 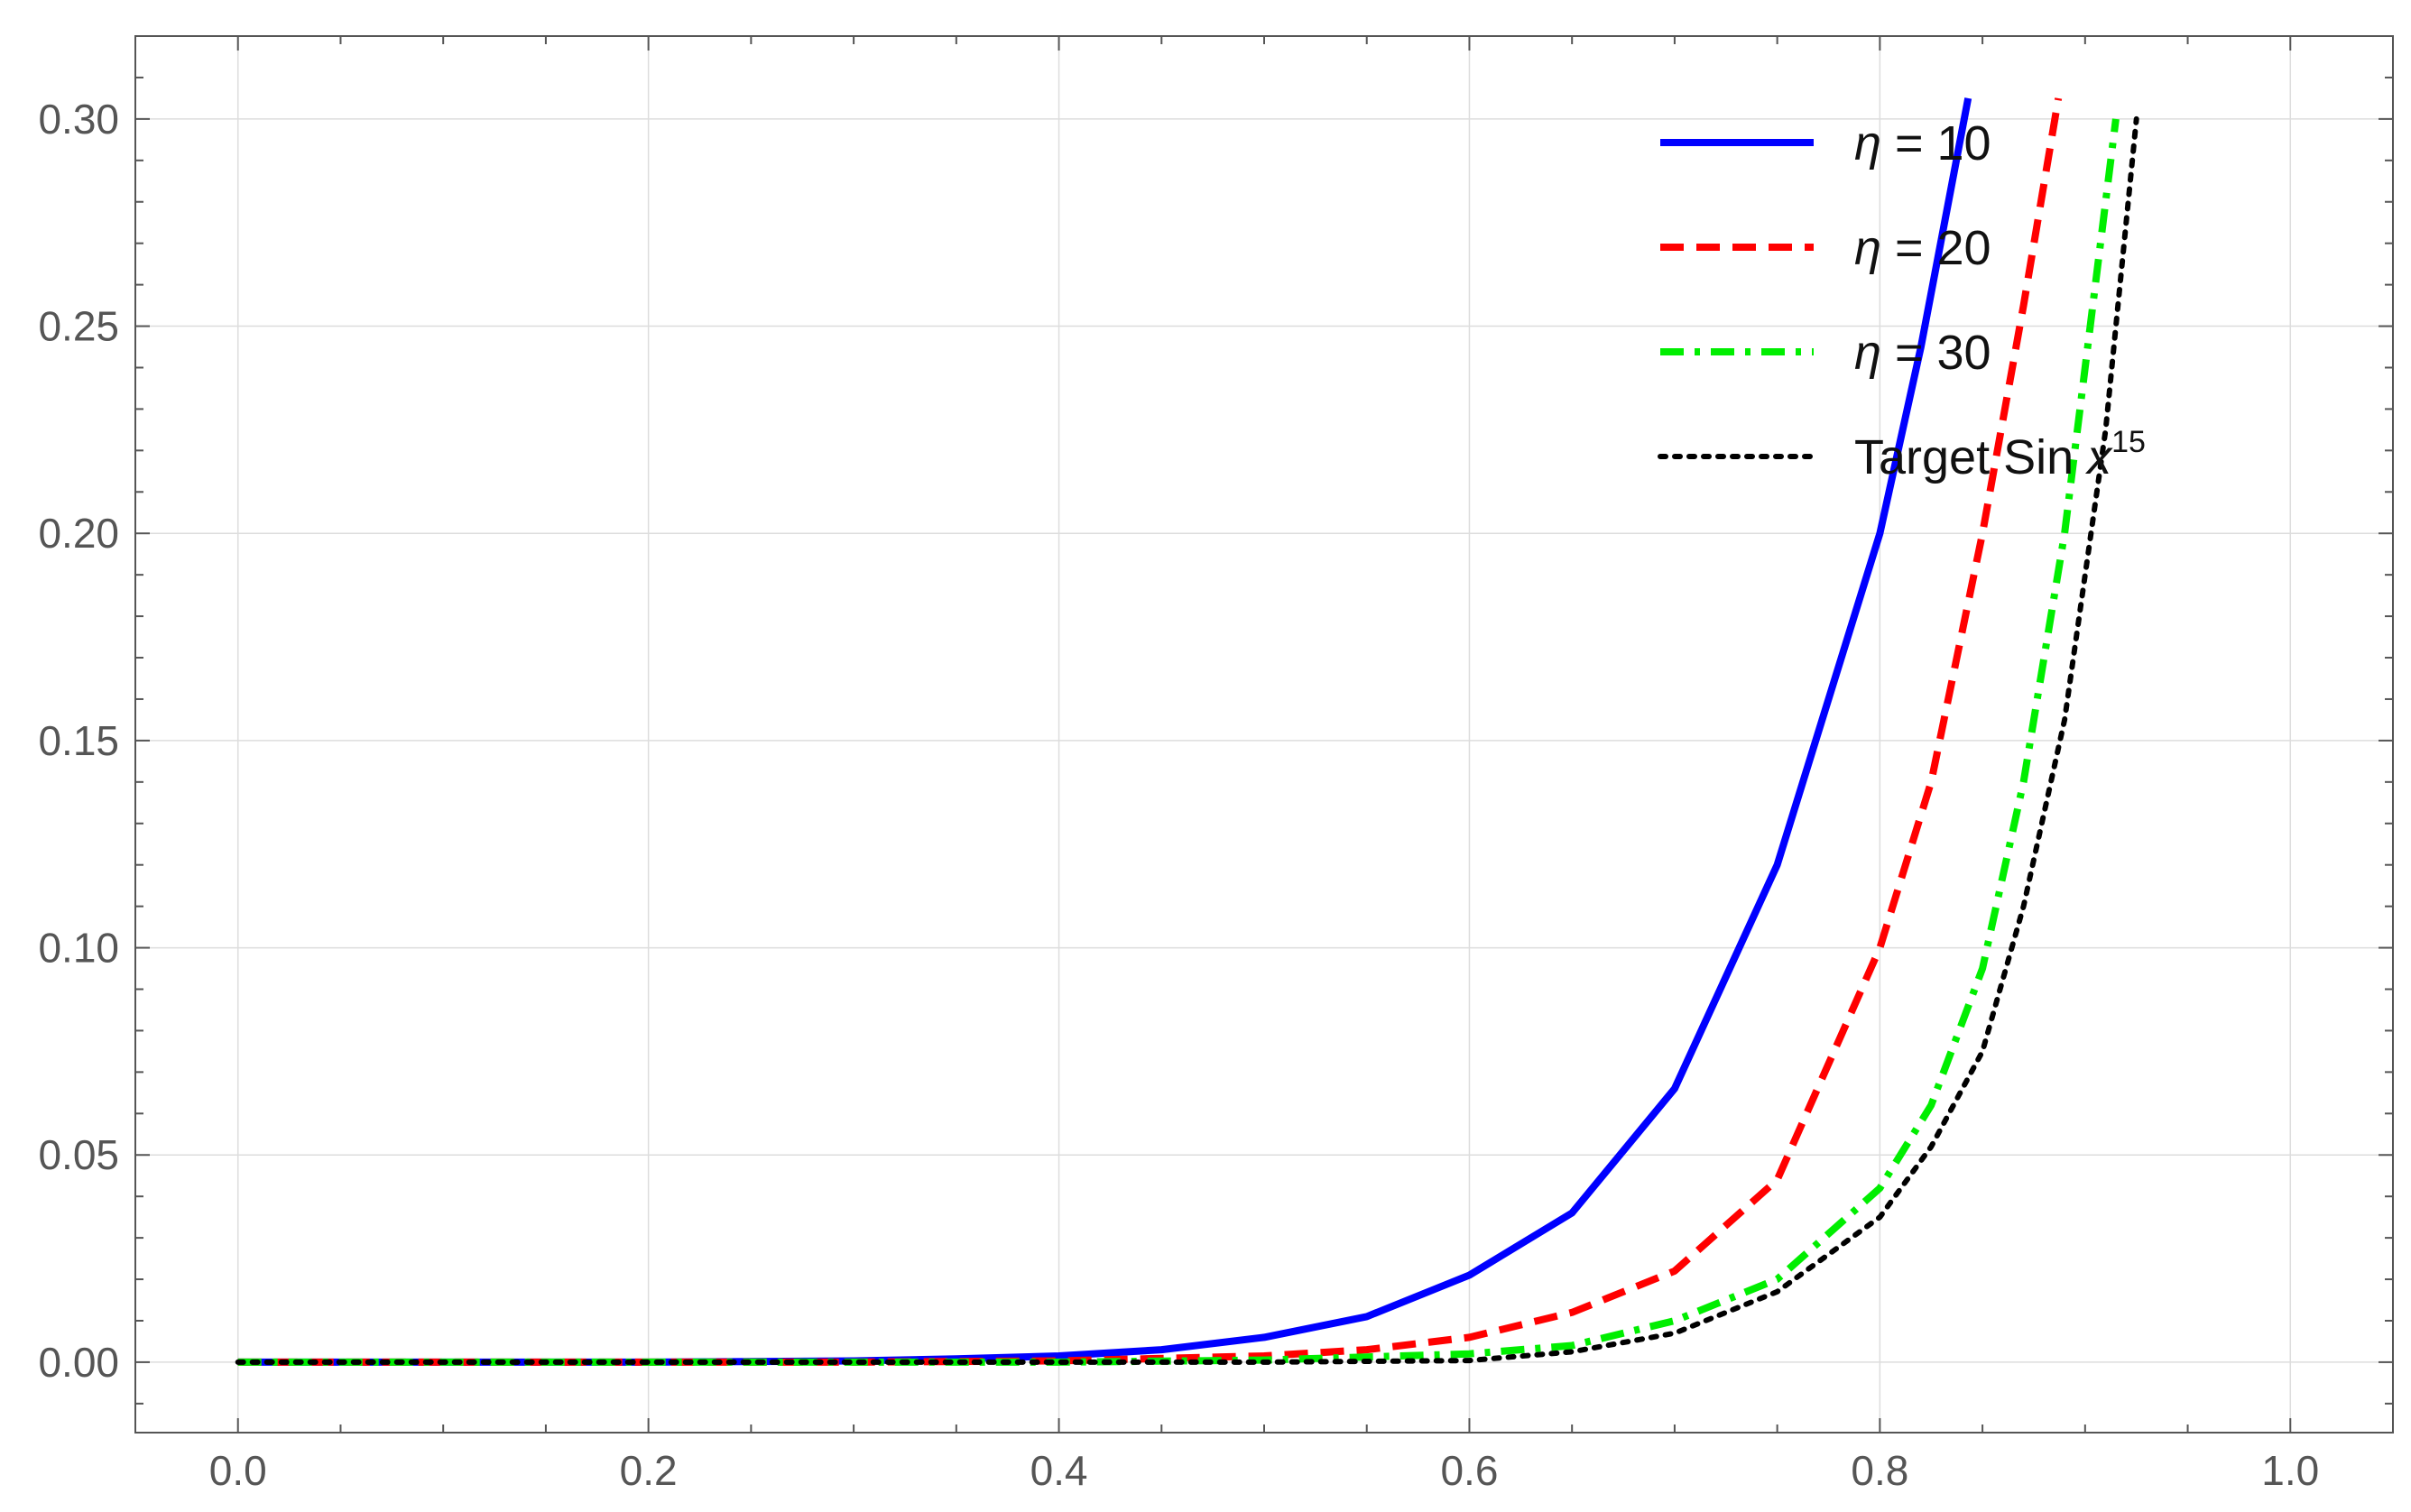 I want to click on y-tick-label: 0.10, so click(x=78, y=948).